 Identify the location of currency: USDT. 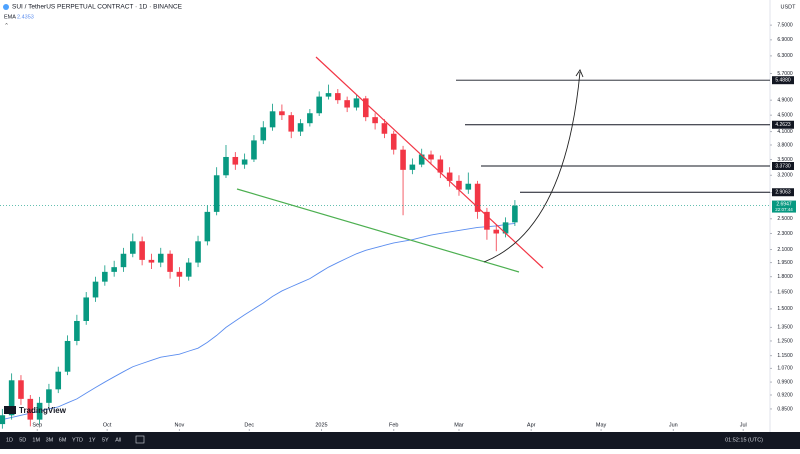
(789, 7).